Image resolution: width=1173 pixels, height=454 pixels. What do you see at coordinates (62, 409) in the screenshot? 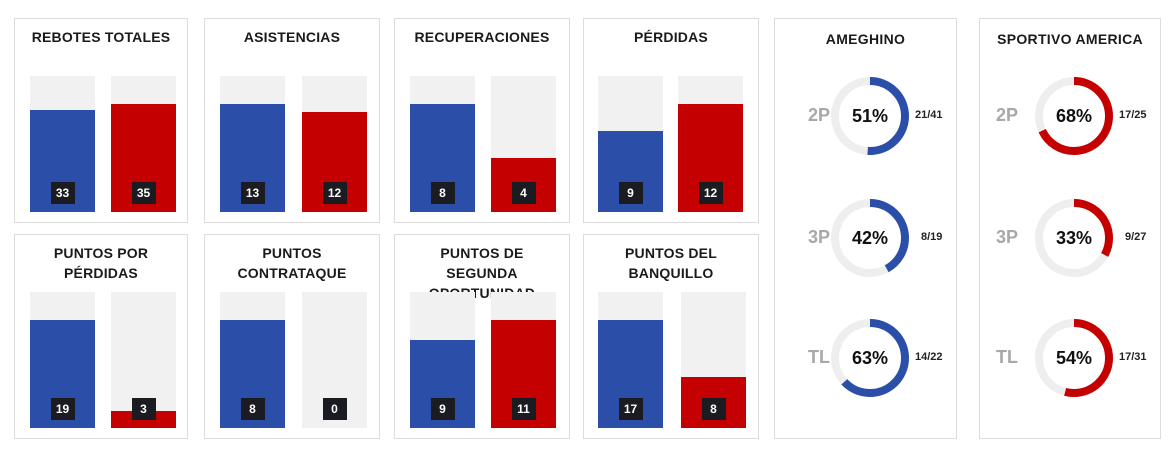
I see `bar-value-label: 19` at bounding box center [62, 409].